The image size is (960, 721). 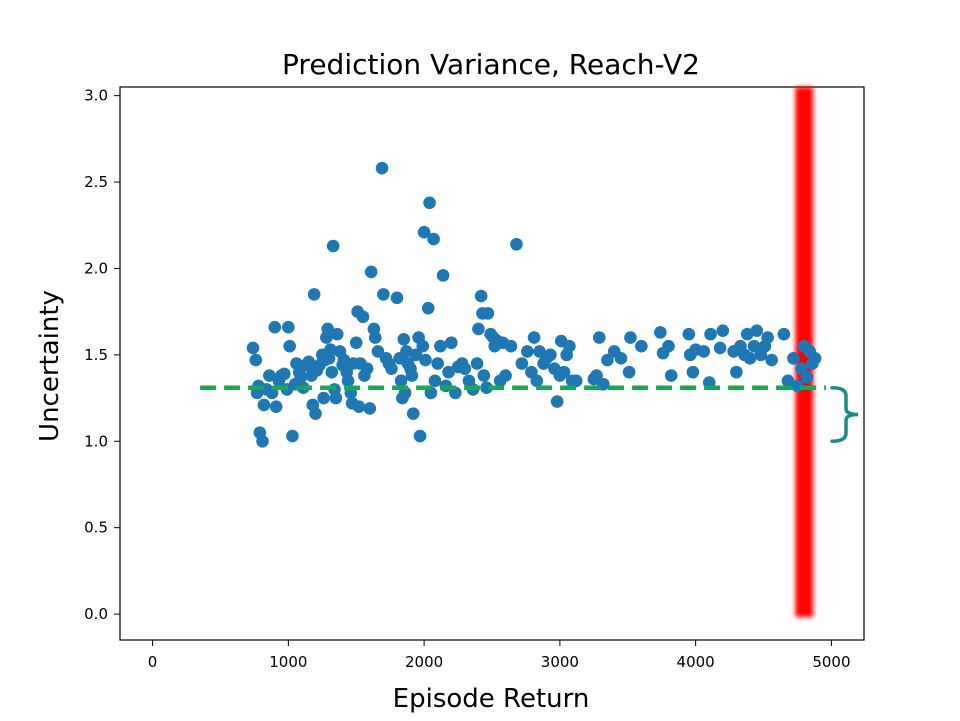 What do you see at coordinates (288, 662) in the screenshot?
I see `x-tick-label: 1000` at bounding box center [288, 662].